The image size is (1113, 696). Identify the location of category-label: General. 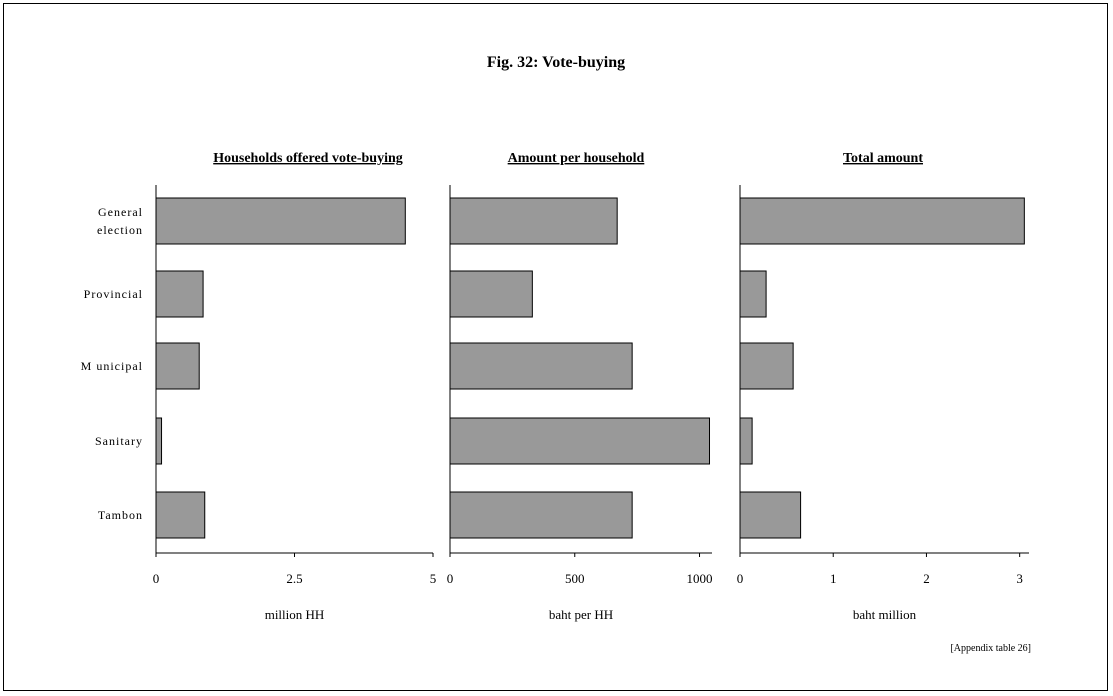
(120, 212).